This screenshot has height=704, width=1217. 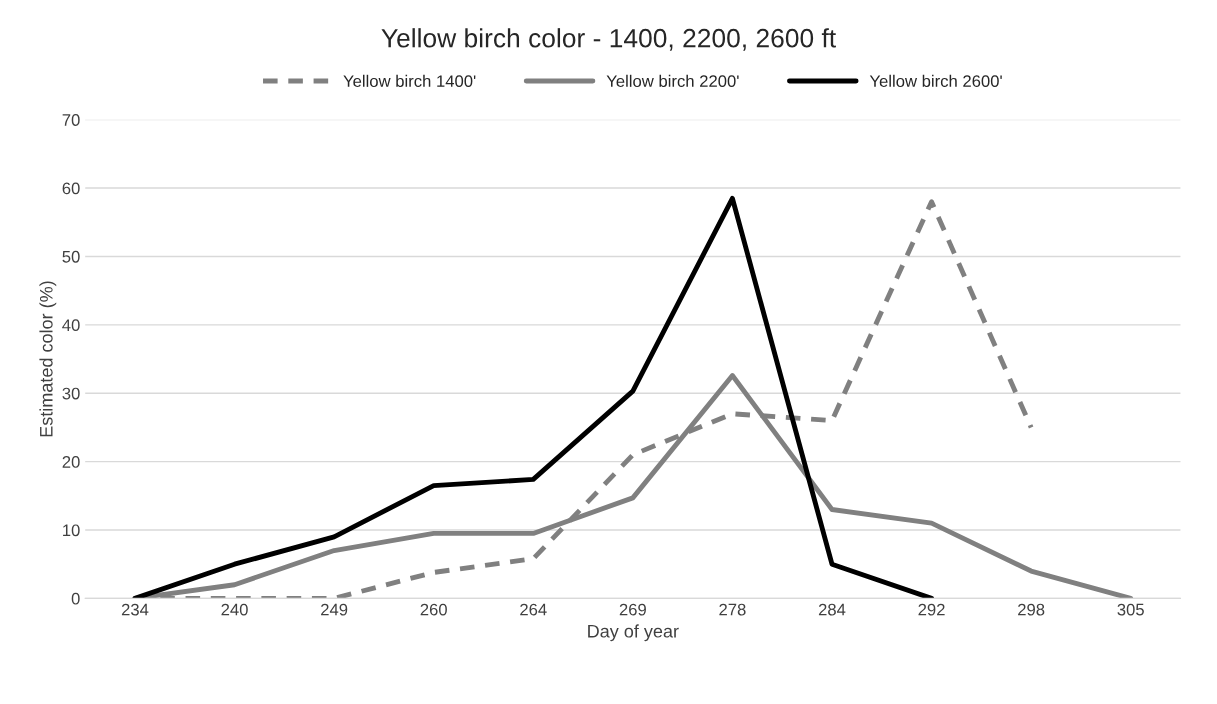 I want to click on x-tick-label: 298, so click(x=1031, y=609).